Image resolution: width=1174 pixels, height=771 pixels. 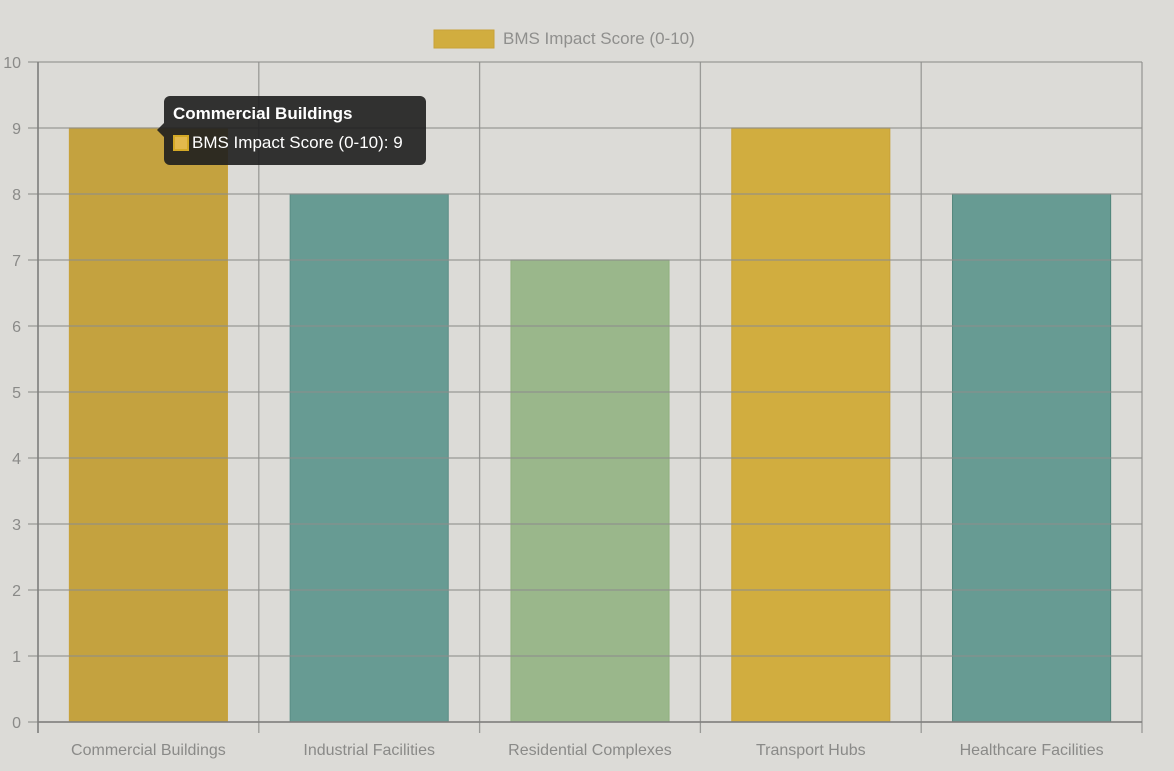 I want to click on y-tick-label: 5, so click(x=16, y=393).